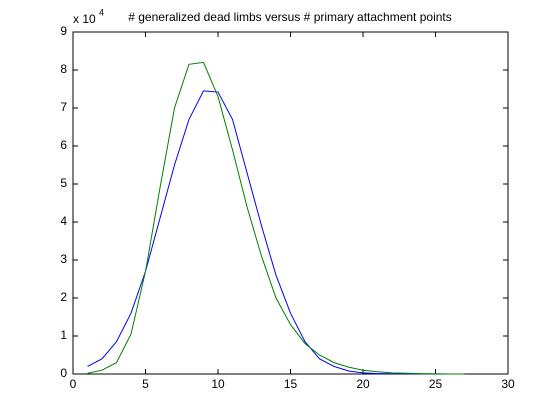 Image resolution: width=560 pixels, height=420 pixels. Describe the element at coordinates (63, 221) in the screenshot. I see `y-tick-label: 4` at that location.